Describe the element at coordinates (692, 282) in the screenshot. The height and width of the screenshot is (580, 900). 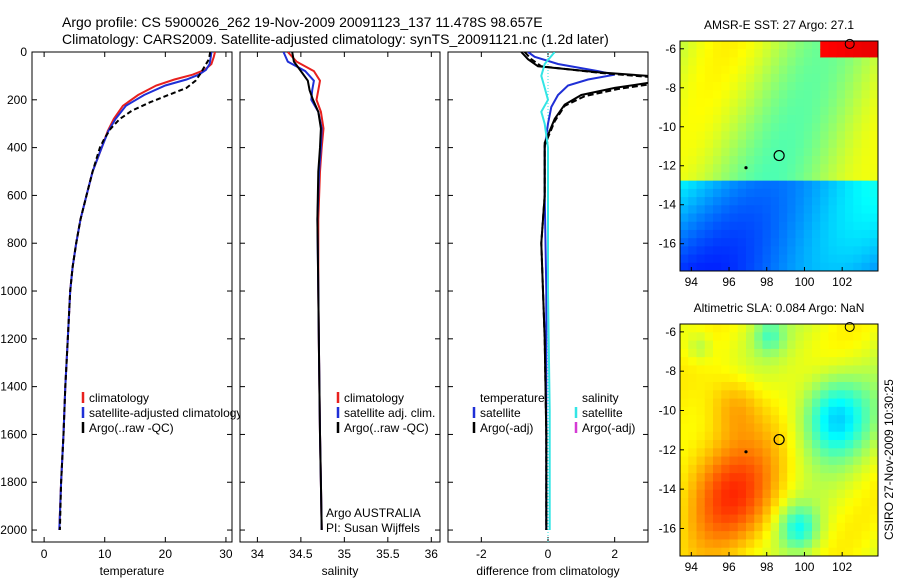
I see `x-tick-label: 94` at that location.